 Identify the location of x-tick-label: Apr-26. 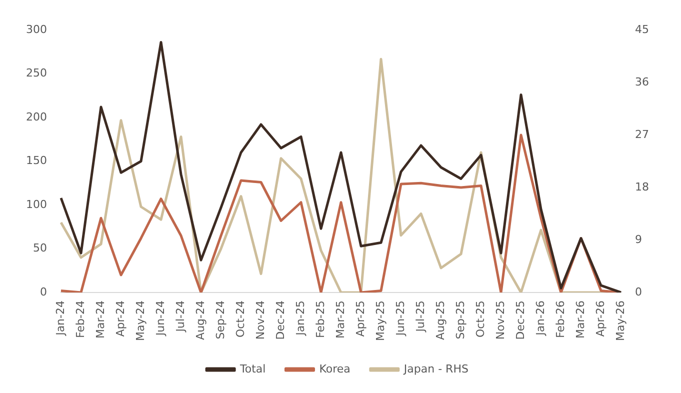
(600, 318).